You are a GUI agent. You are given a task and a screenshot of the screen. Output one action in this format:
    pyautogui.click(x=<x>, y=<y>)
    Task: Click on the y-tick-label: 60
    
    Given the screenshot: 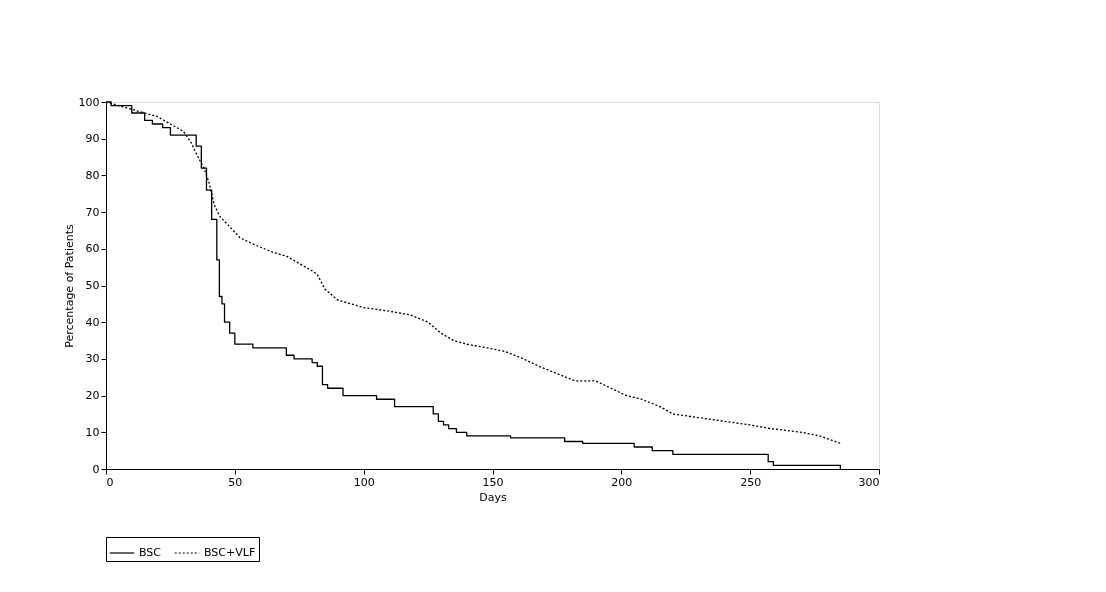 What is the action you would take?
    pyautogui.click(x=92, y=249)
    